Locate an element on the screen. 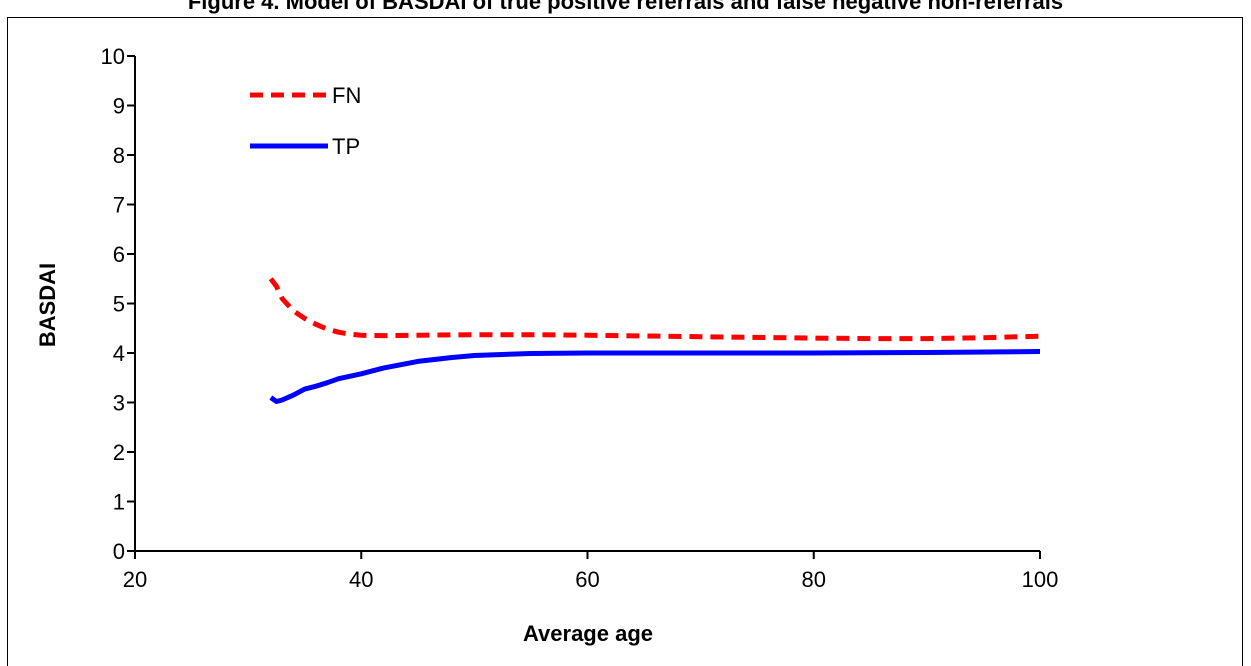 This screenshot has width=1251, height=666. y-tick-label: 2 is located at coordinates (119, 452).